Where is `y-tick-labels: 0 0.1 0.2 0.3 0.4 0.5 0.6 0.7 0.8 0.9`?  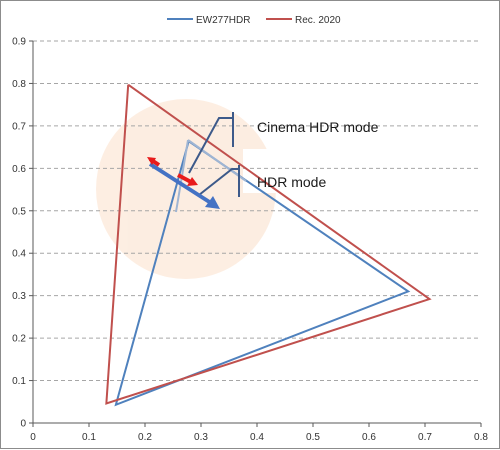 y-tick-labels: 0 0.1 0.2 0.3 0.4 0.5 0.6 0.7 0.8 0.9 is located at coordinates (19, 233).